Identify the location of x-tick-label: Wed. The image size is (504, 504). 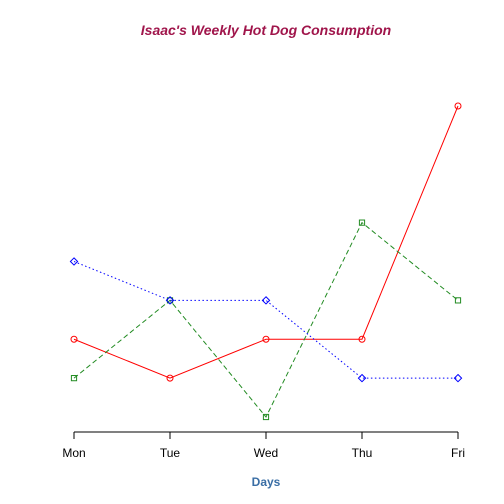
(266, 453).